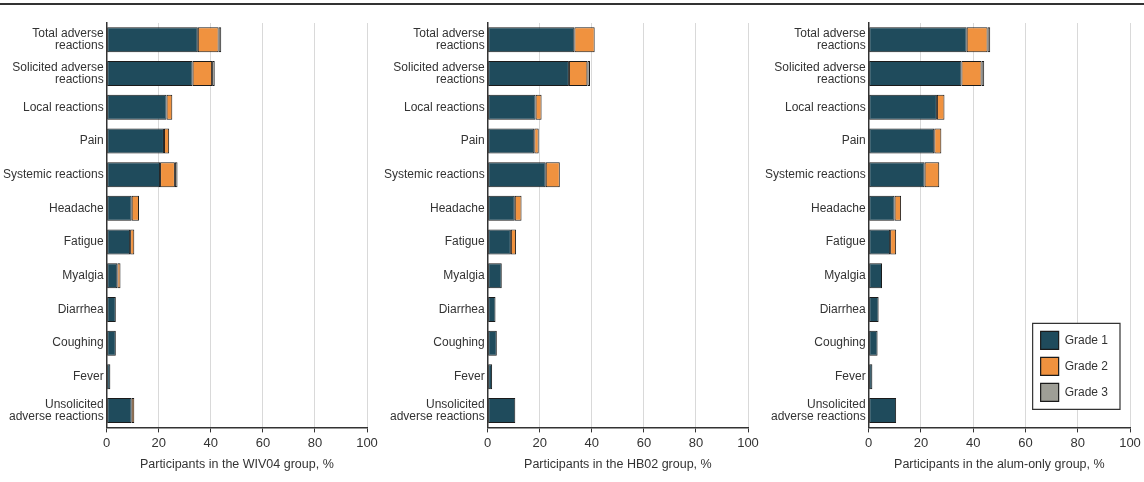  I want to click on legend-label: Grade 1, so click(1086, 339).